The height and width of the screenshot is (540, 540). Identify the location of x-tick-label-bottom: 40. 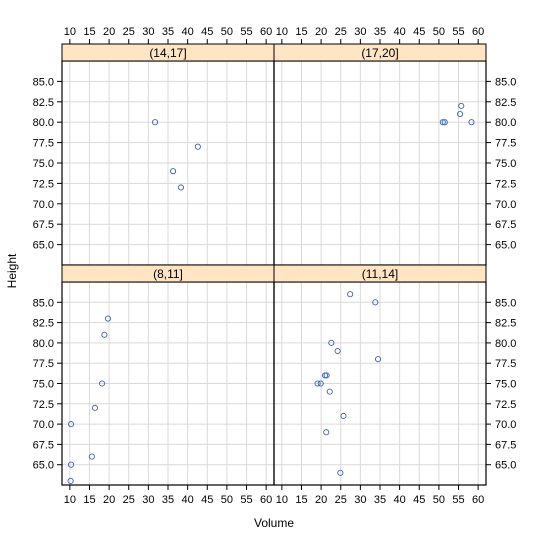
(400, 500).